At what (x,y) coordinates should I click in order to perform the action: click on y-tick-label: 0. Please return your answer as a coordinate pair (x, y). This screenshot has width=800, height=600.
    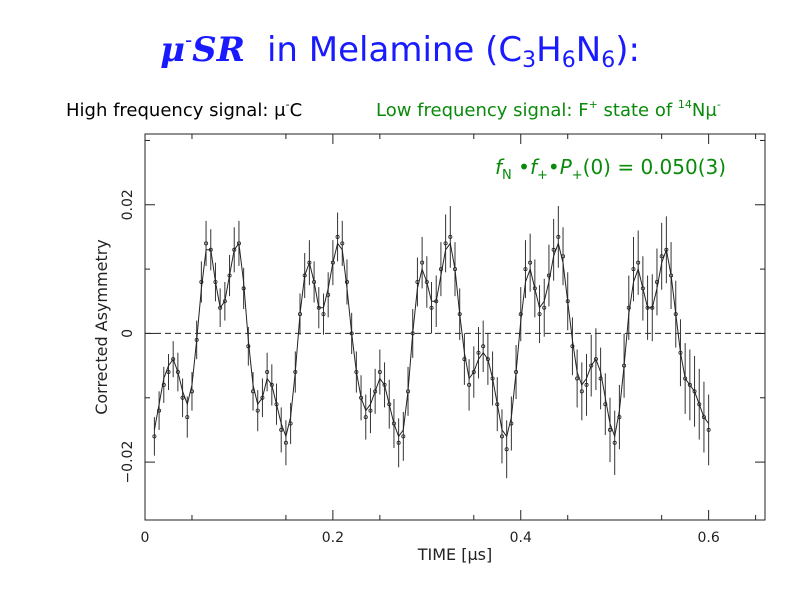
    Looking at the image, I should click on (128, 333).